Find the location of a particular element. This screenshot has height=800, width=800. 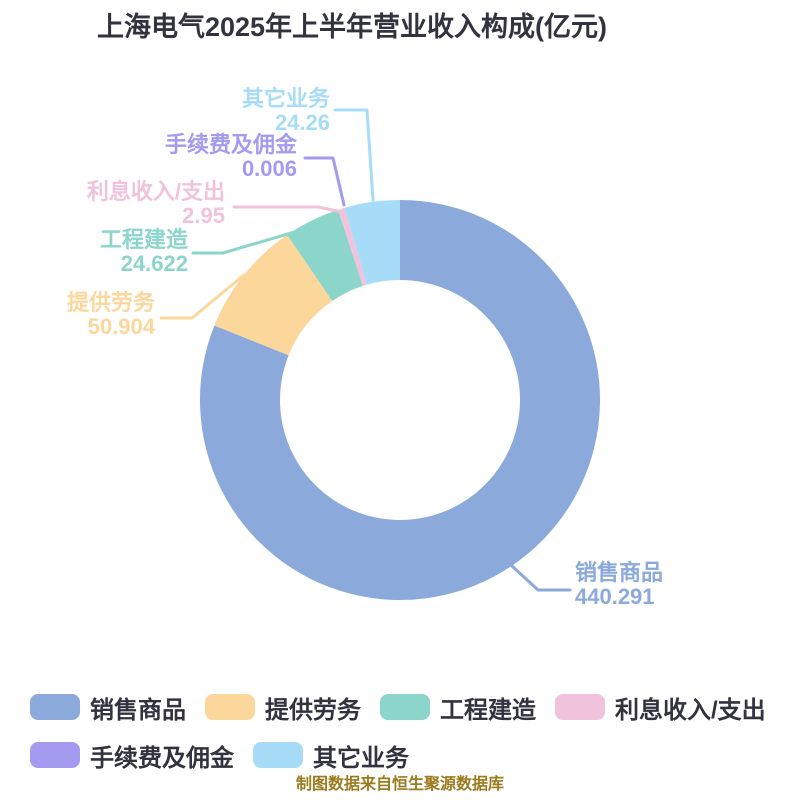

legend-label: 其它业务 is located at coordinates (361, 758).